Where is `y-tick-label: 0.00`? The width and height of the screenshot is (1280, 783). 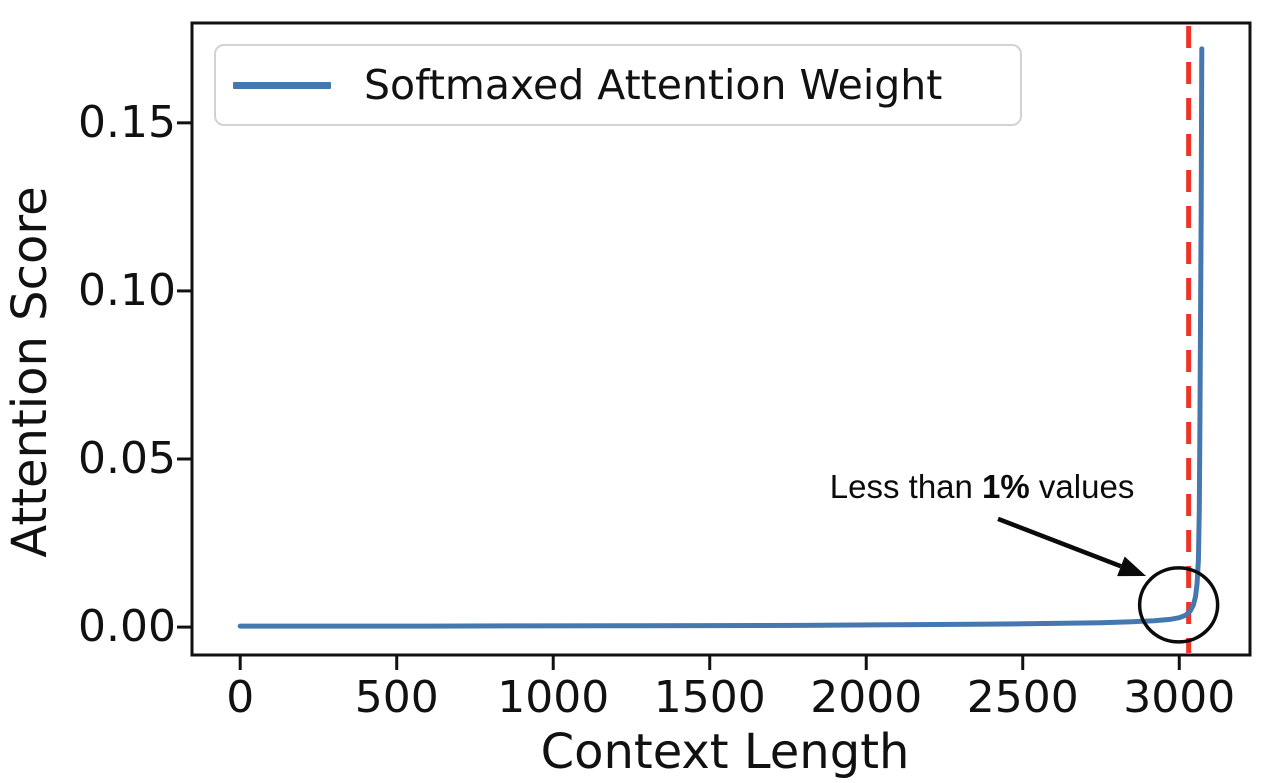
y-tick-label: 0.00 is located at coordinates (127, 627).